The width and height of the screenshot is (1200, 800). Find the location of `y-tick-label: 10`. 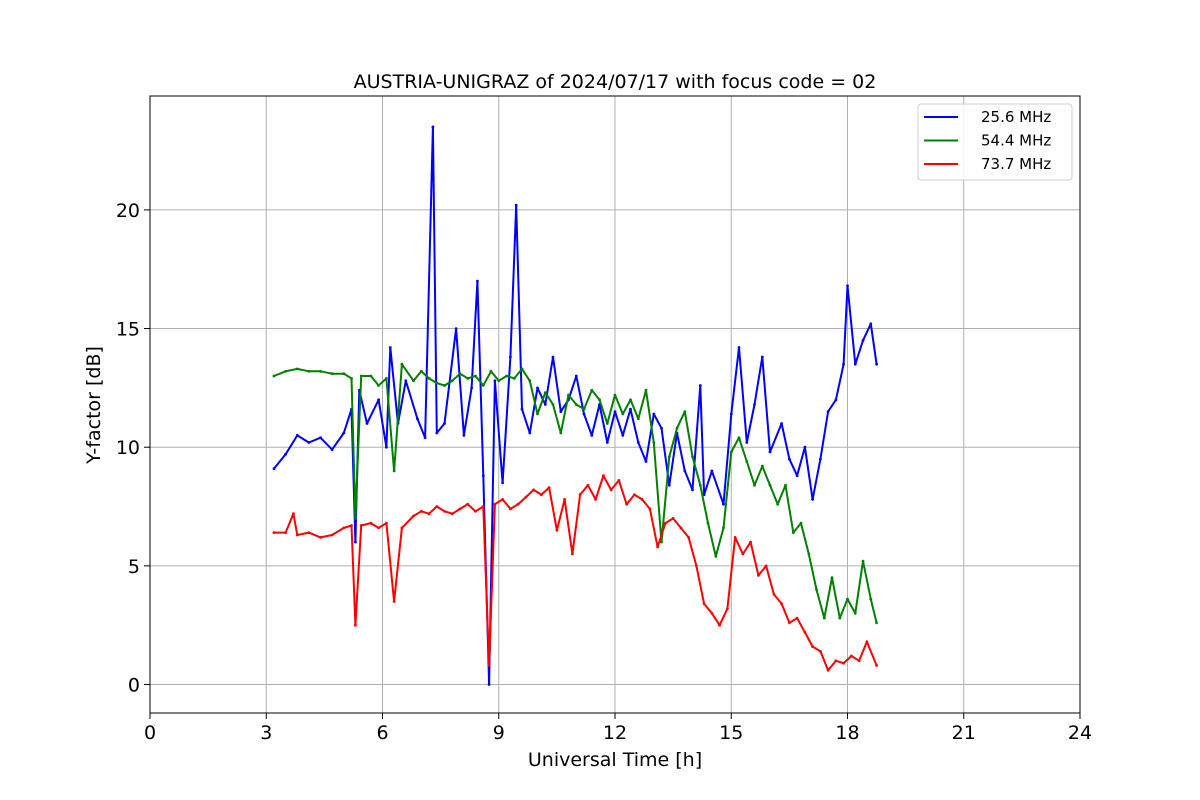

y-tick-label: 10 is located at coordinates (128, 448).